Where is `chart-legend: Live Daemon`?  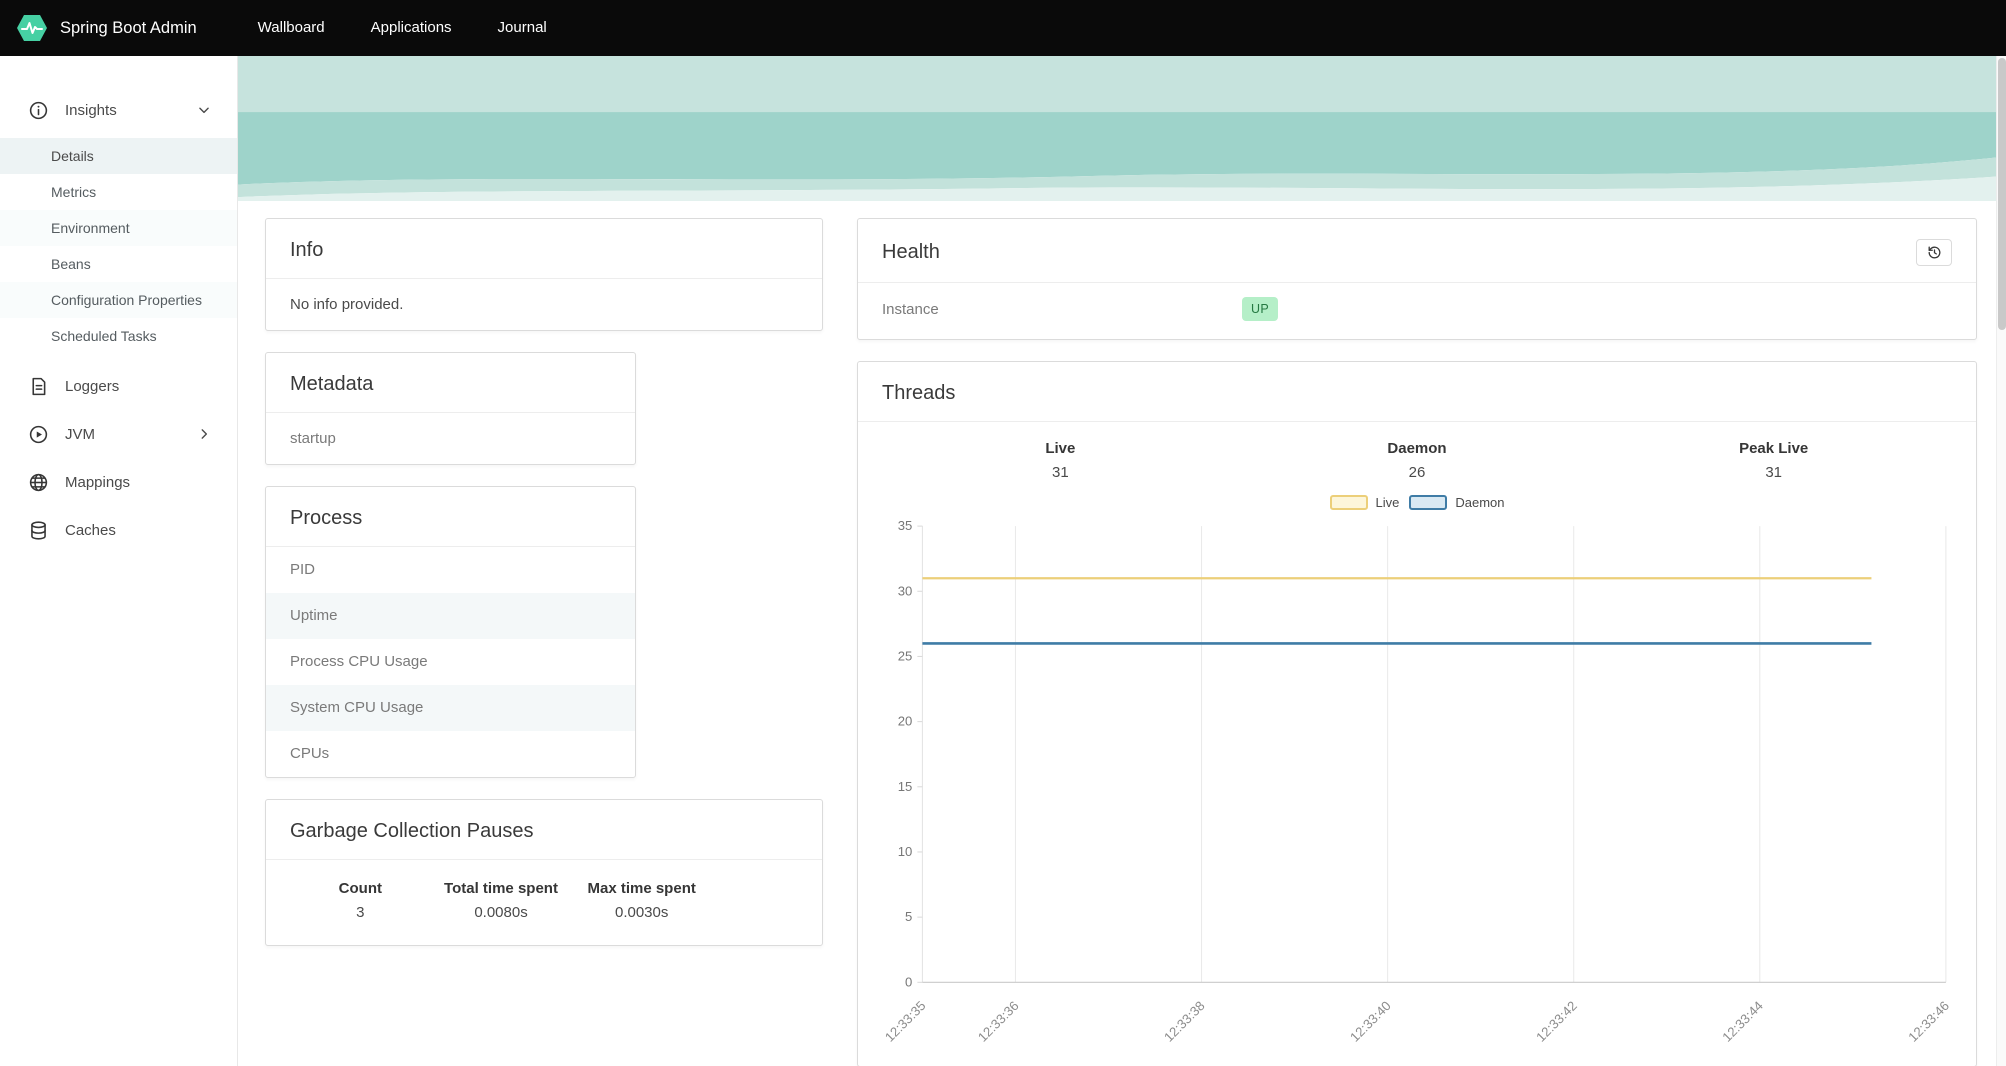 chart-legend: Live Daemon is located at coordinates (1417, 499).